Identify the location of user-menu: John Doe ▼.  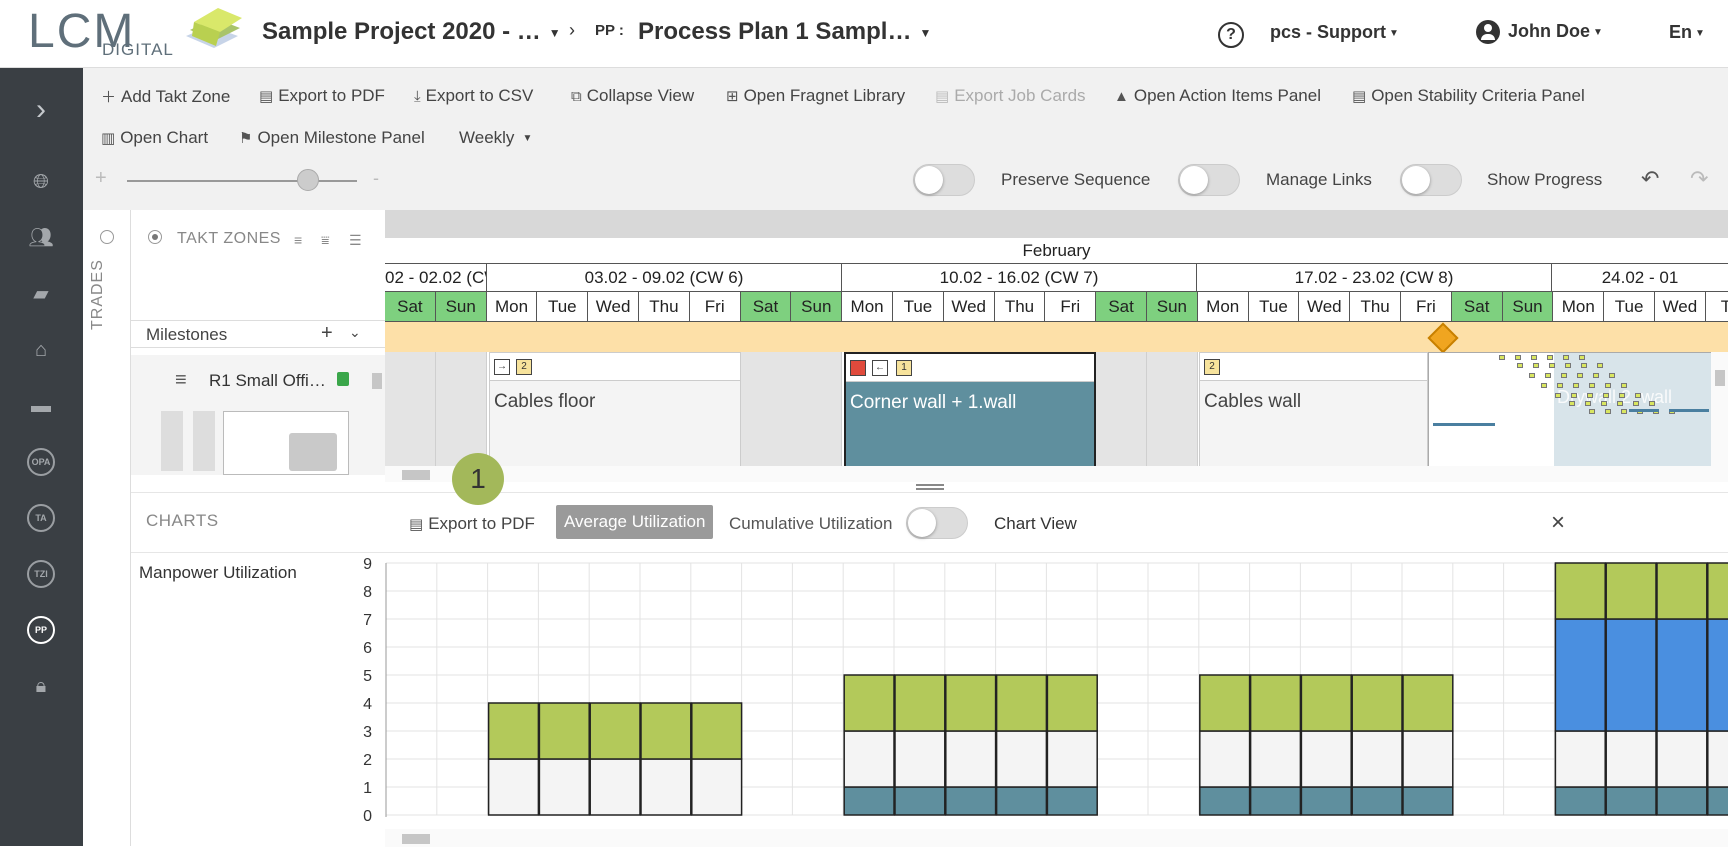
(1539, 32).